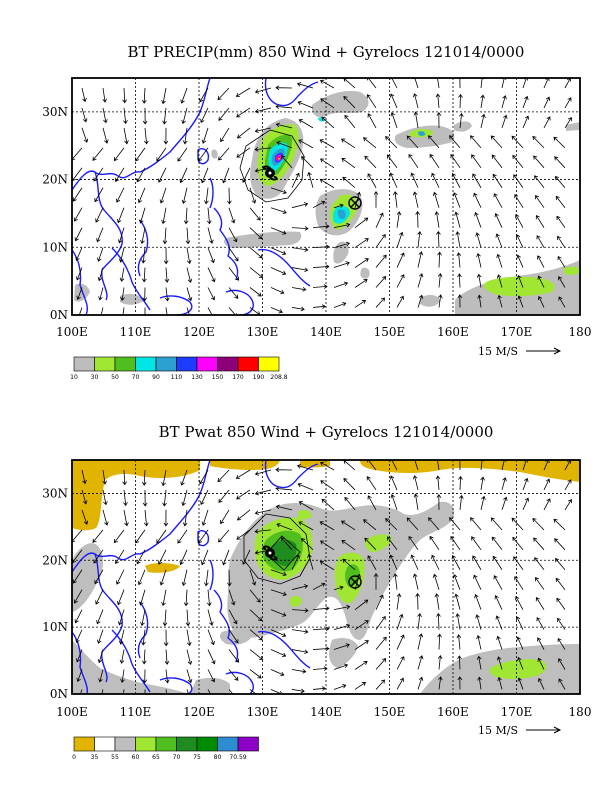  I want to click on precip-reference-vector-label: 15 M/S, so click(498, 351).